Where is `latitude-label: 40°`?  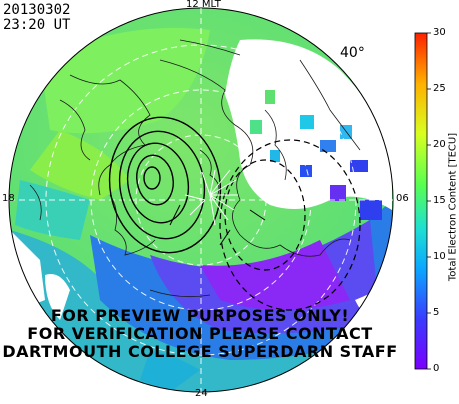
latitude-label: 40° is located at coordinates (352, 53).